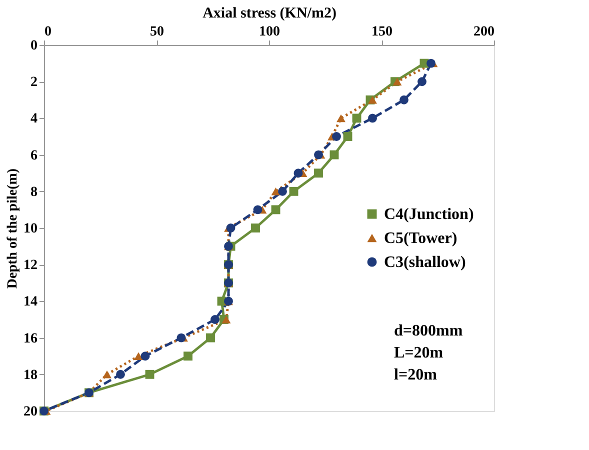 This screenshot has height=450, width=589. I want to click on y-tick-label: 18, so click(31, 375).